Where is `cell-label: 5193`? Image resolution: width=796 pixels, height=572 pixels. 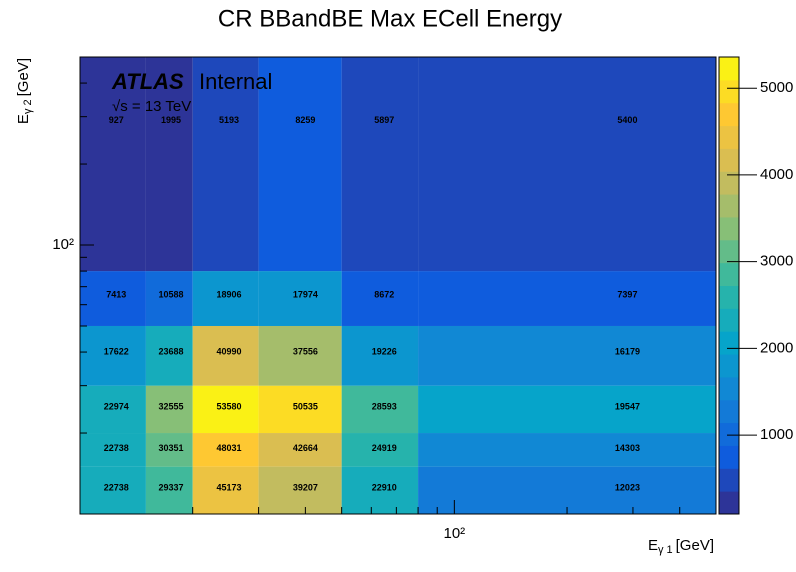
cell-label: 5193 is located at coordinates (229, 120).